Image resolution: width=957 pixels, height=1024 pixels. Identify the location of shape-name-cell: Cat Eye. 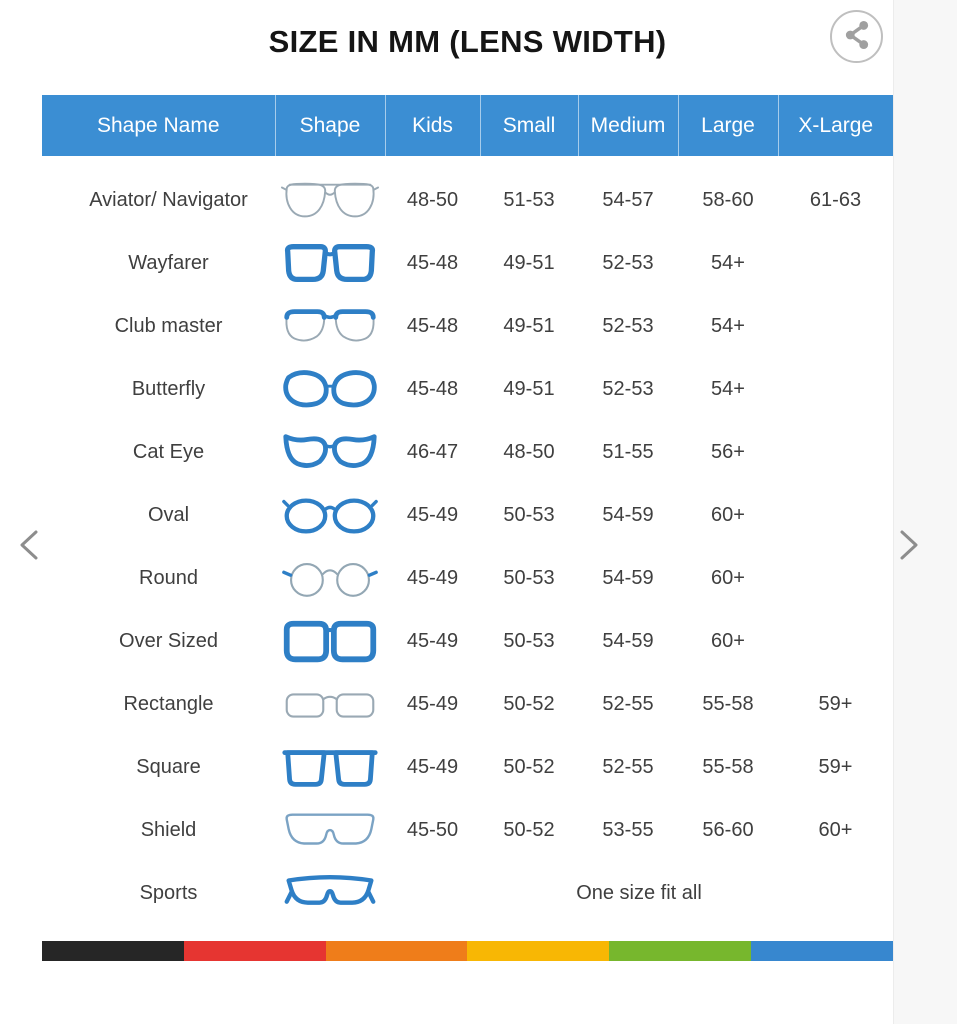
(168, 452).